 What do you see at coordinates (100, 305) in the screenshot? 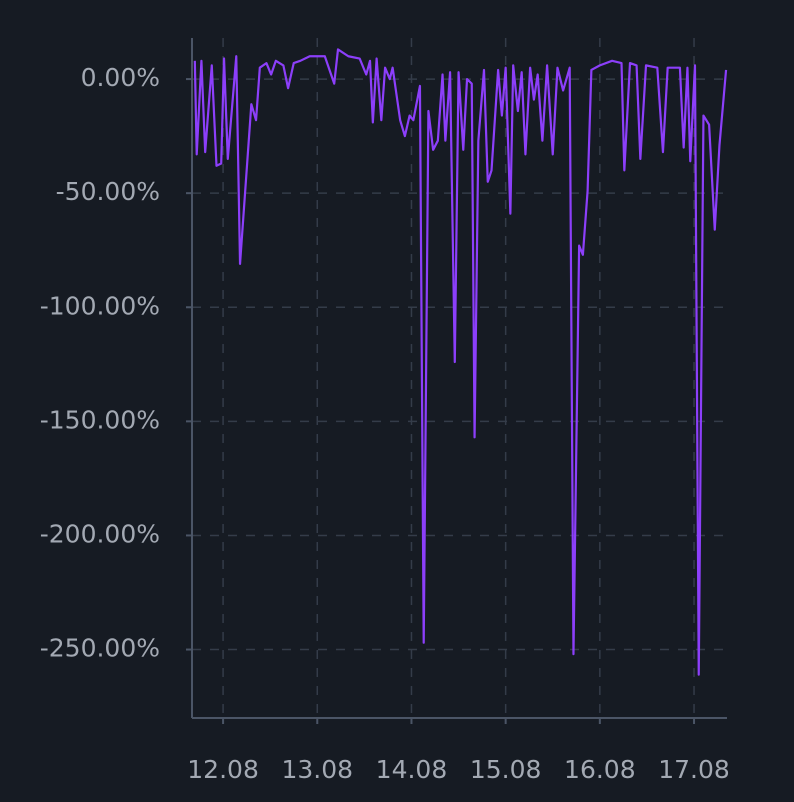
I see `y-tick-label: -100.00%` at bounding box center [100, 305].